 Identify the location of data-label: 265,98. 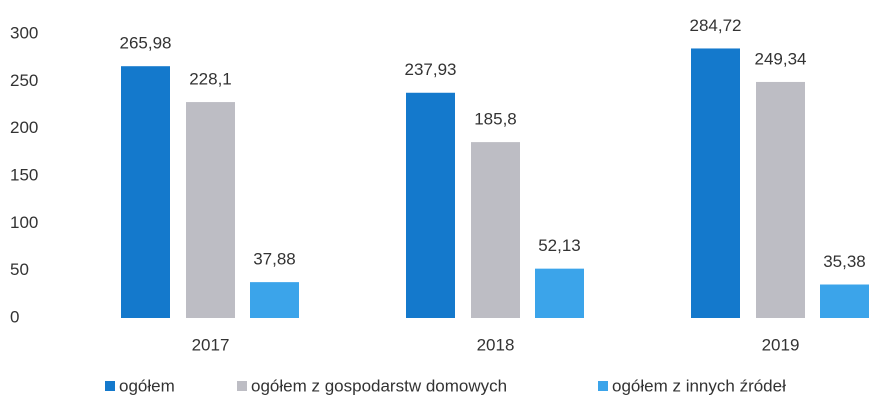
(146, 43).